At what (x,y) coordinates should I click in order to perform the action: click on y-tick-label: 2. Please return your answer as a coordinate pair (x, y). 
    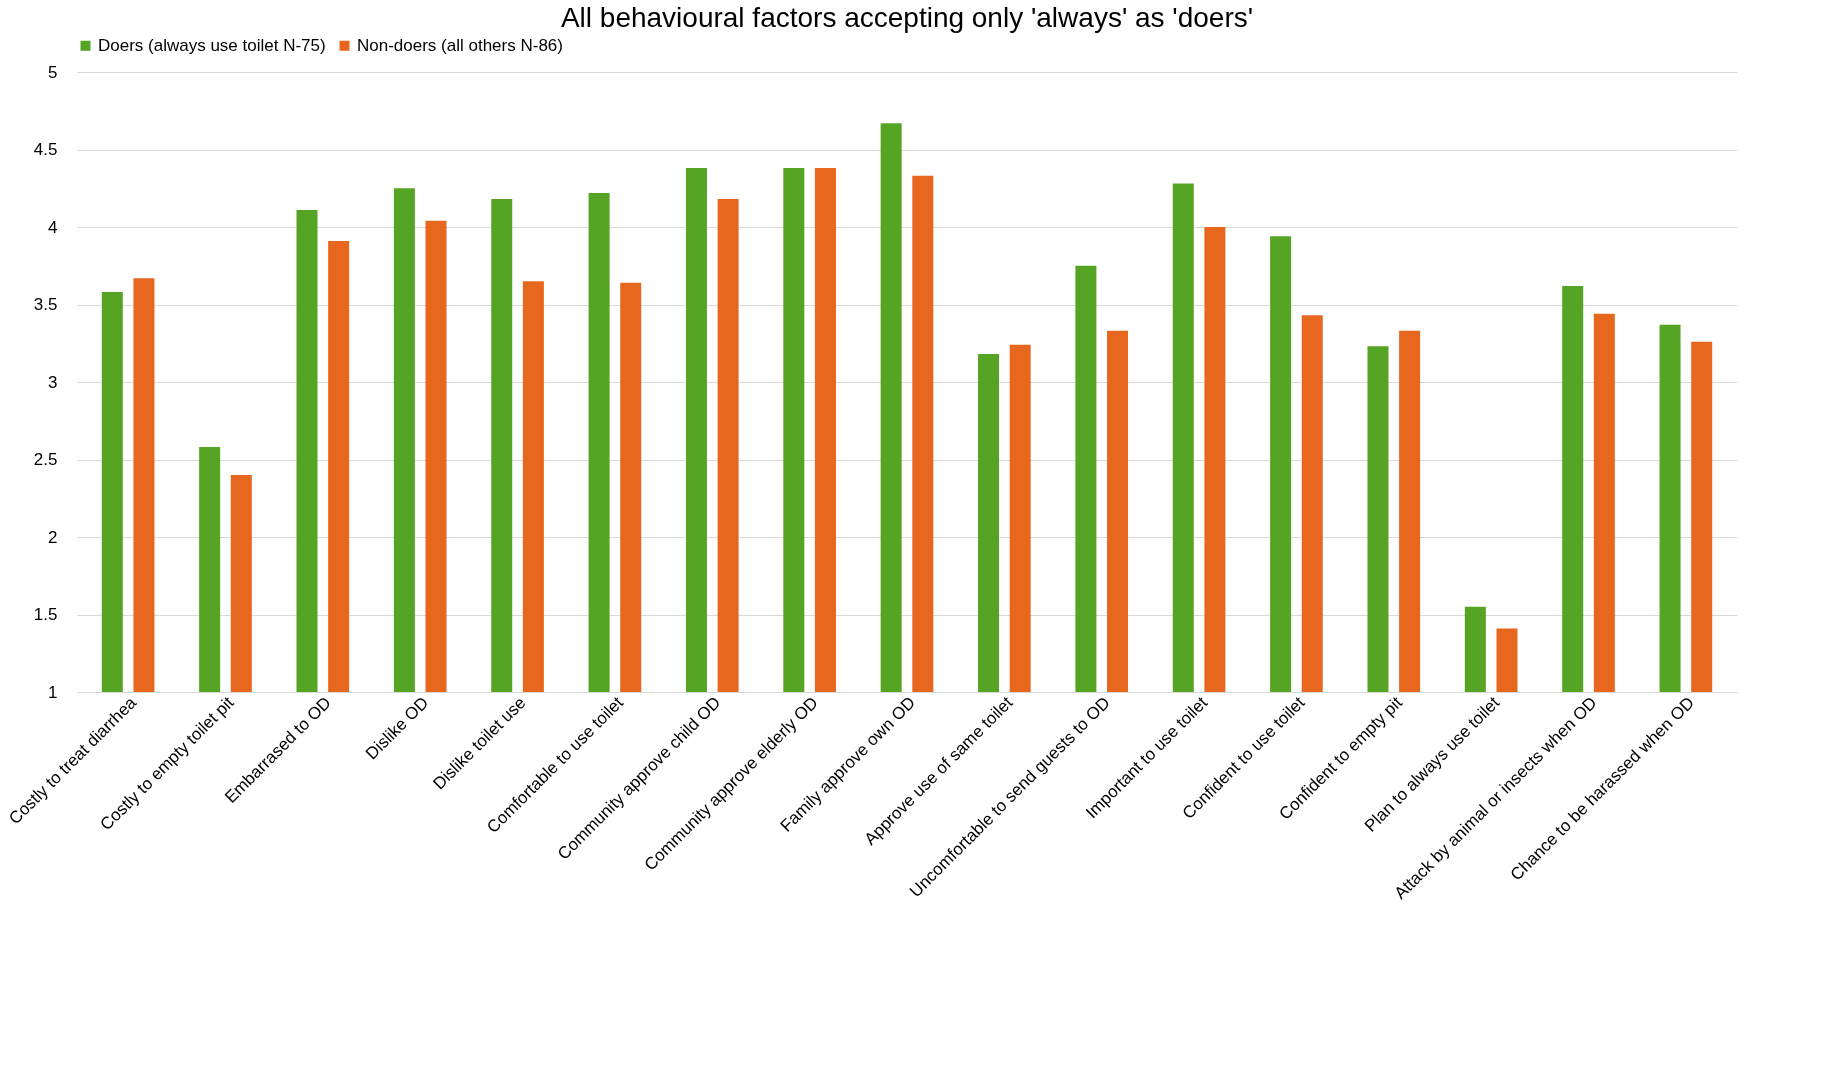
    Looking at the image, I should click on (53, 537).